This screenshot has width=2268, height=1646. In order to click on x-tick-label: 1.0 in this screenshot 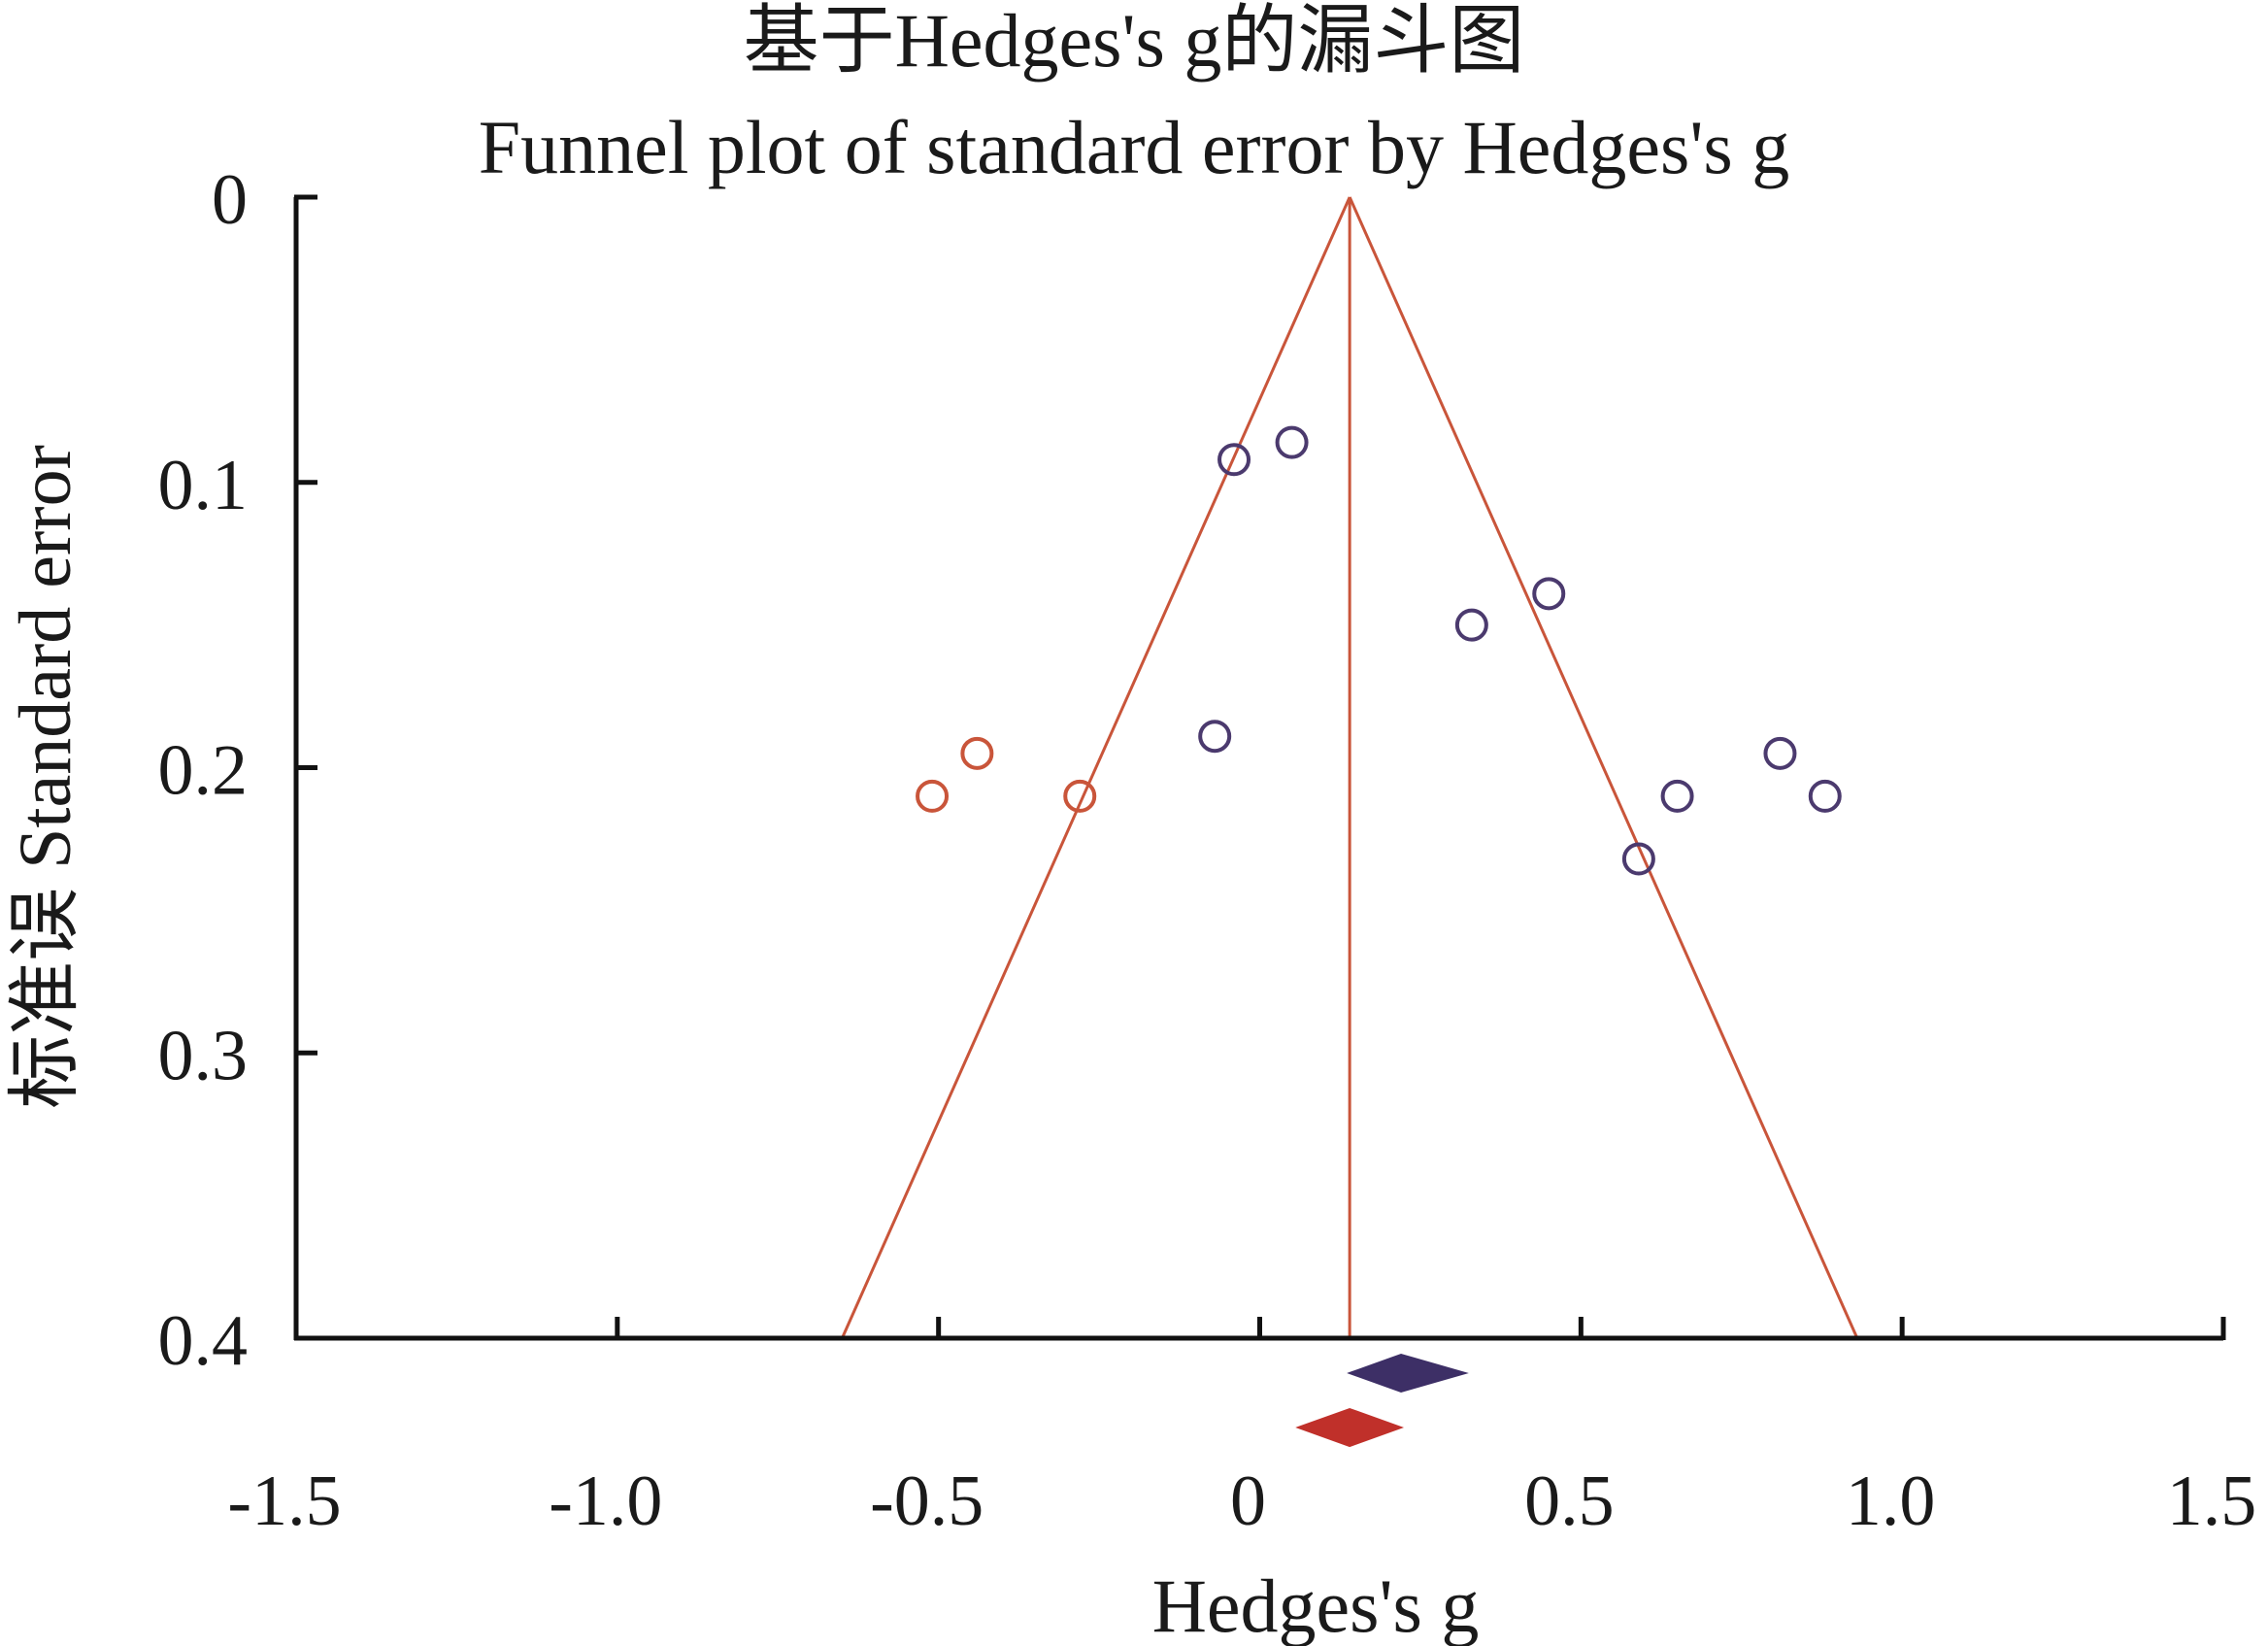, I will do `click(1891, 1501)`.